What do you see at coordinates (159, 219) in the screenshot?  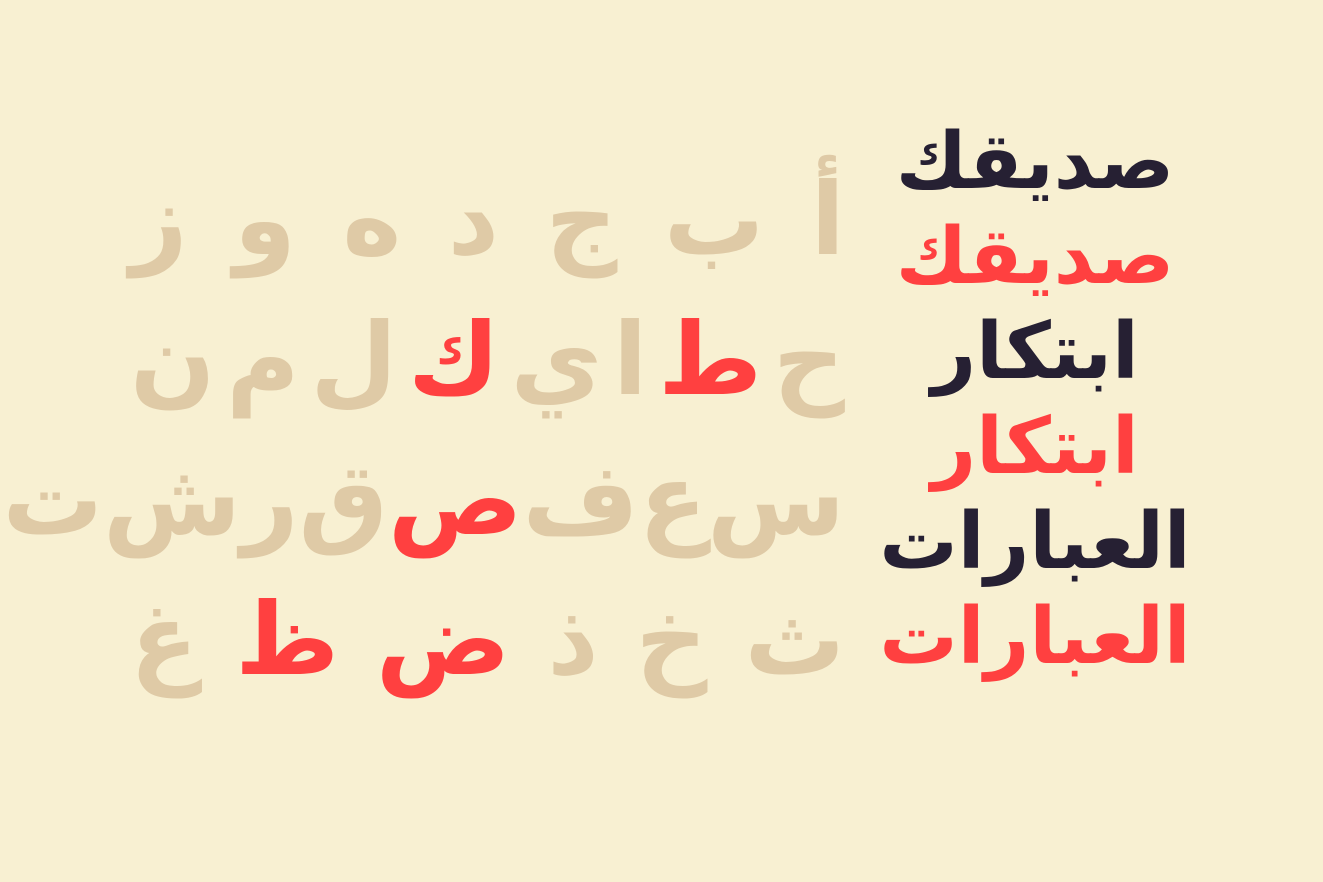 I see `letter-glyph: ز` at bounding box center [159, 219].